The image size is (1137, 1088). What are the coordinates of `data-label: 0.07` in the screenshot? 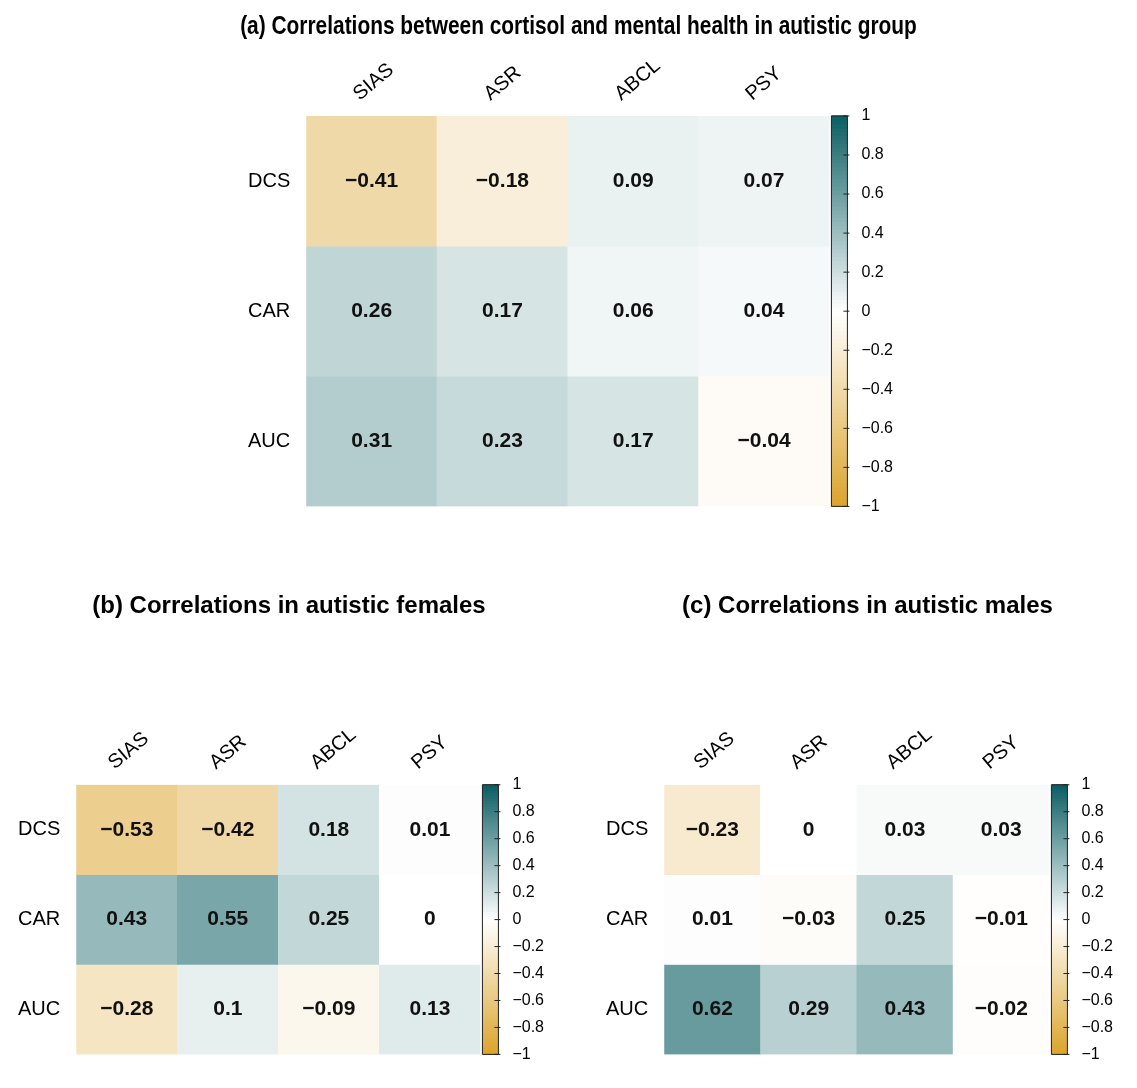 It's located at (764, 179).